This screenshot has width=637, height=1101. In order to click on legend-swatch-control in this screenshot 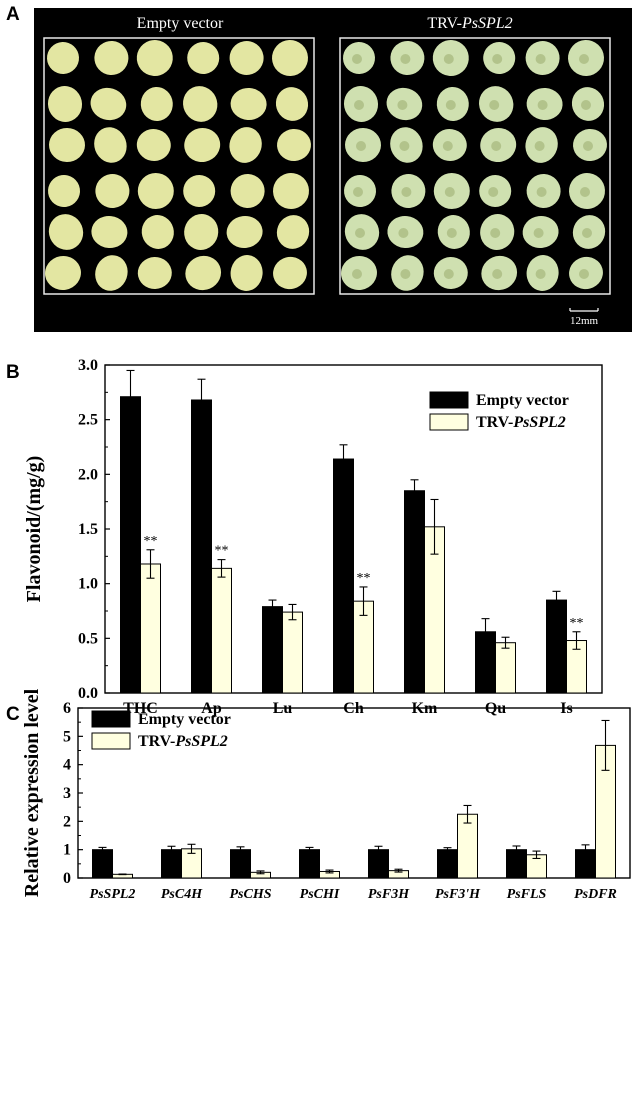, I will do `click(449, 400)`.